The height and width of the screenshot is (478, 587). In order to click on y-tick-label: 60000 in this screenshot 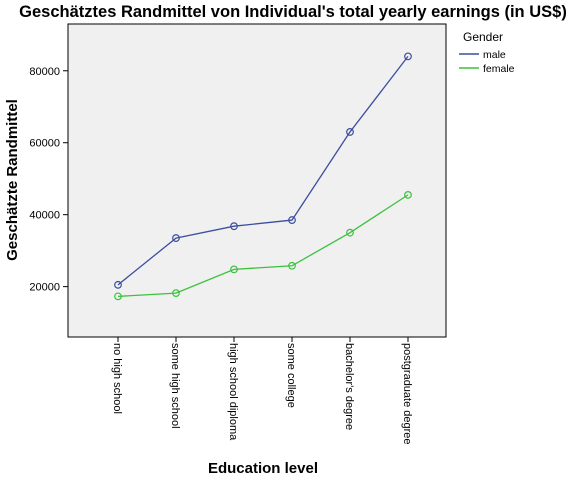, I will do `click(44, 144)`.